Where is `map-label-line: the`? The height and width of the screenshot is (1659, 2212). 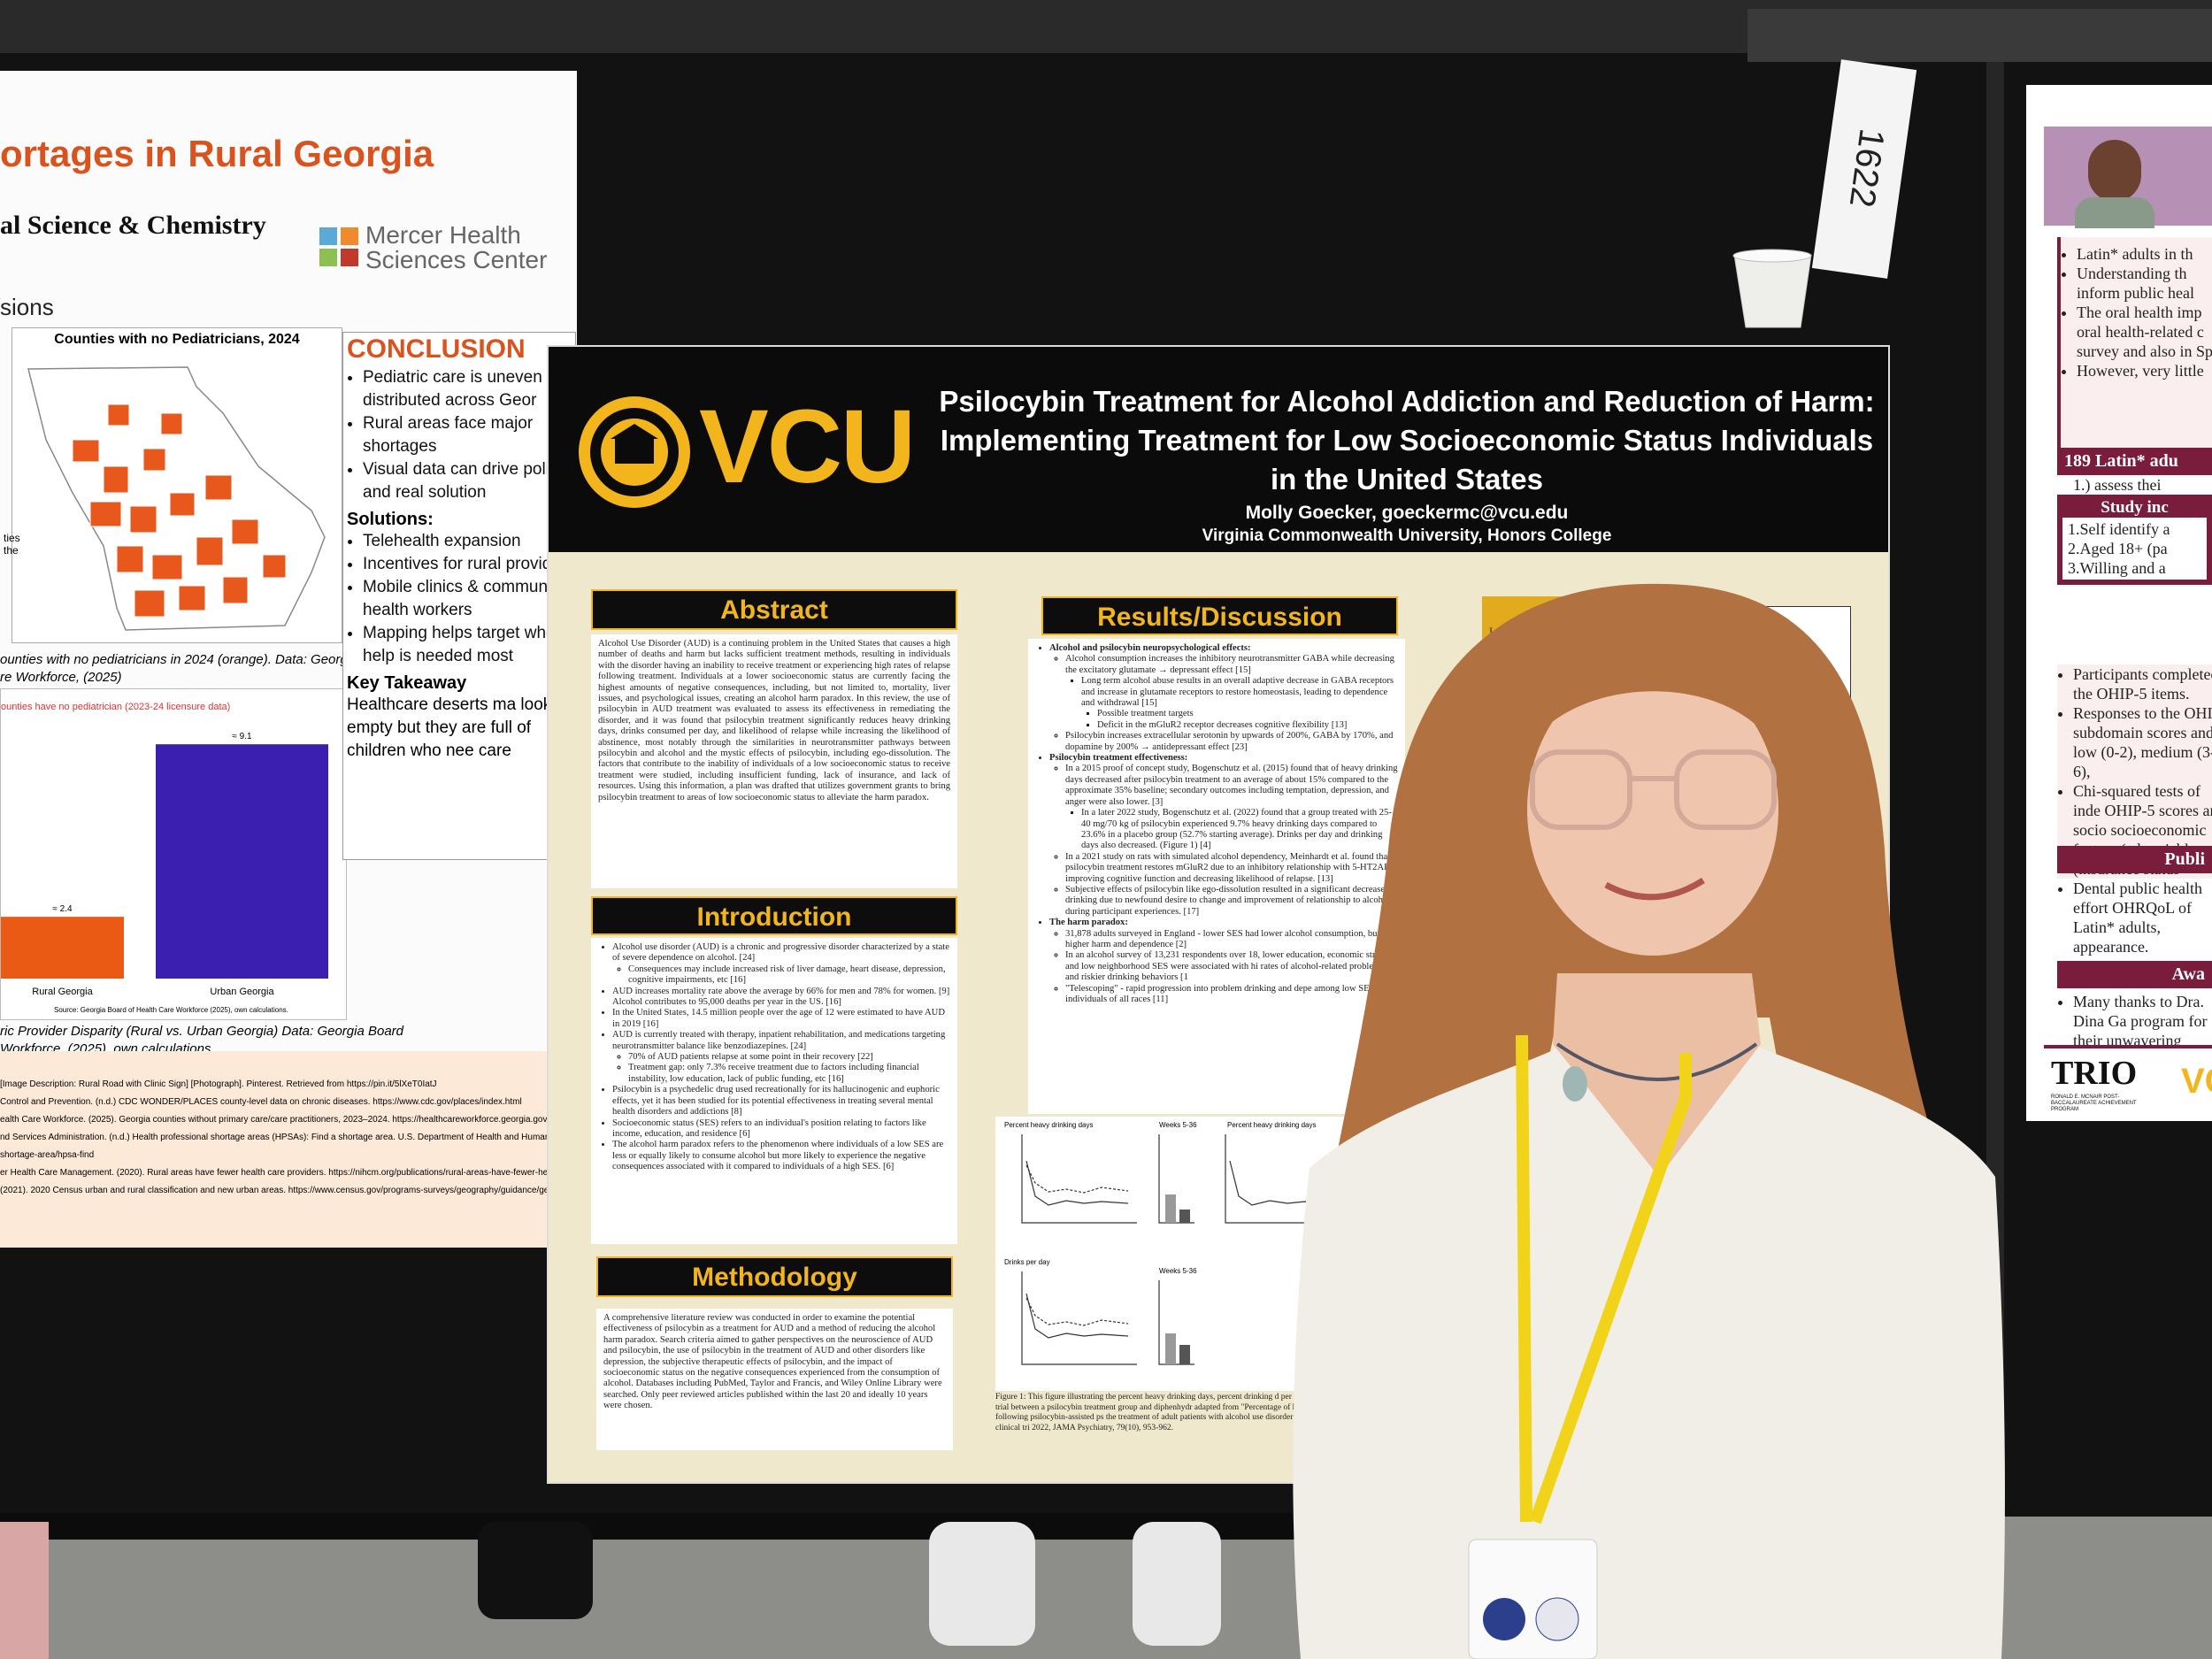 map-label-line: the is located at coordinates (12, 550).